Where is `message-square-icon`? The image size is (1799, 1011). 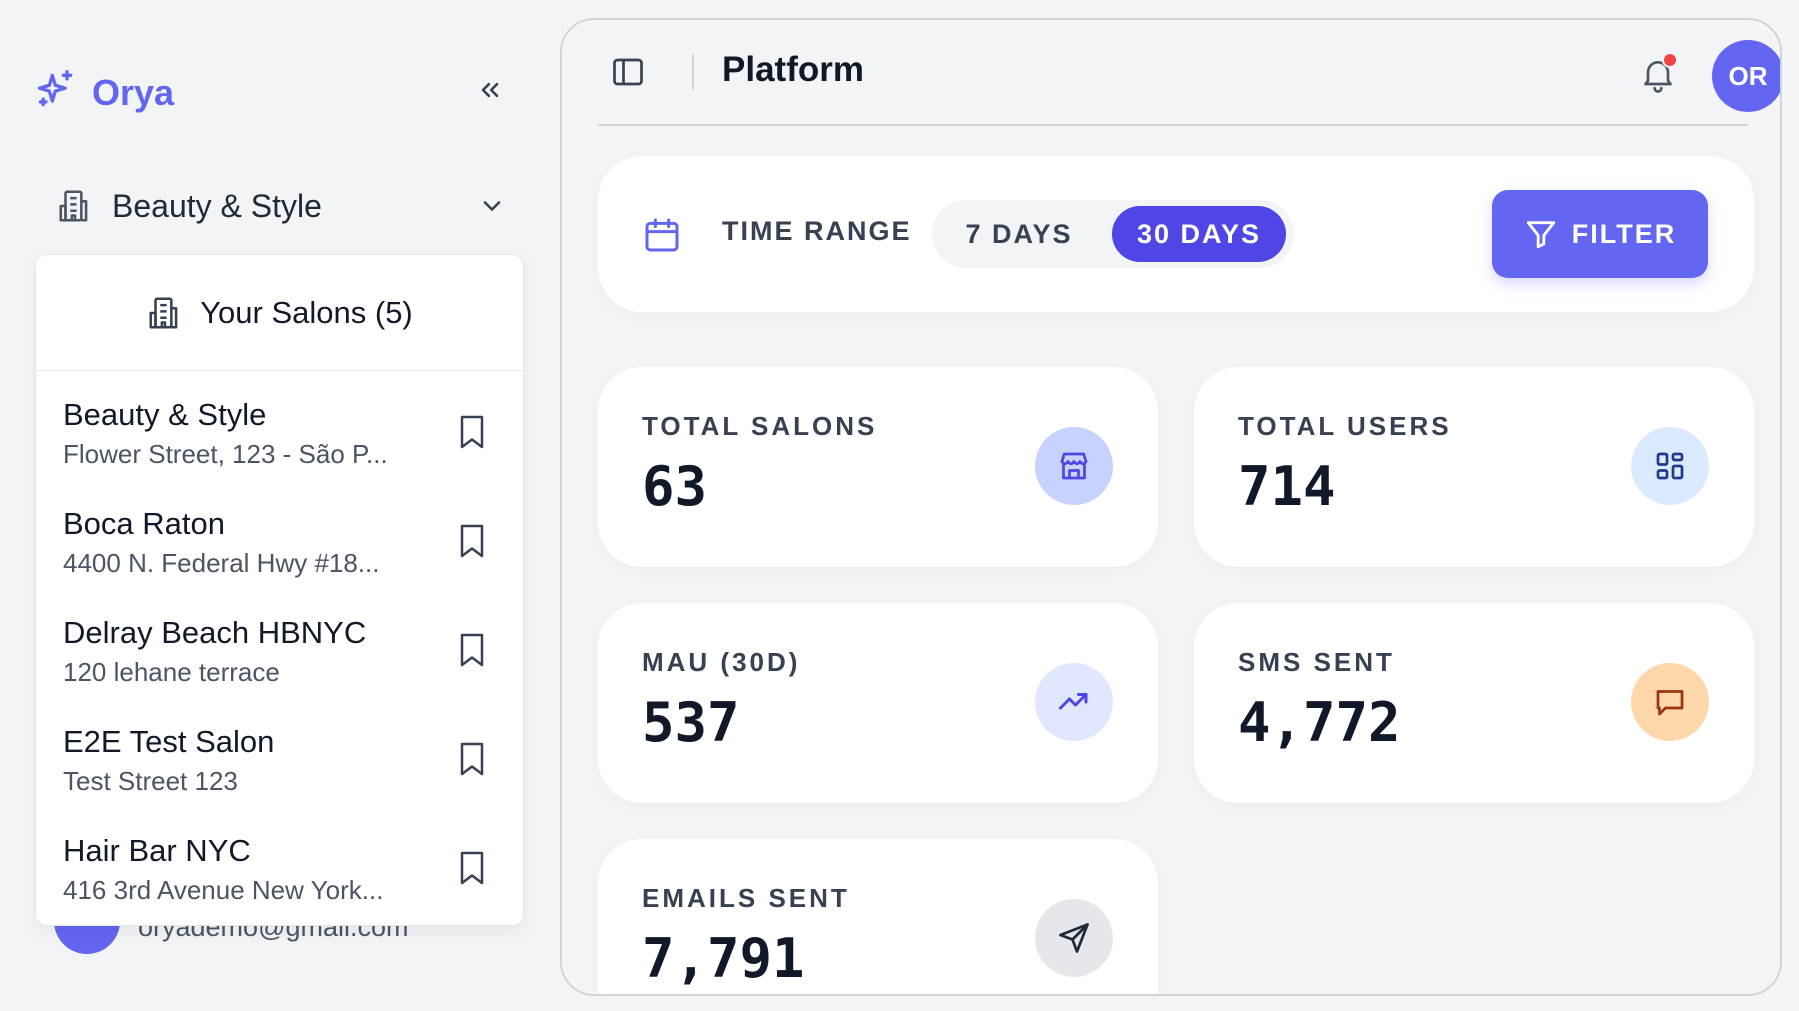 message-square-icon is located at coordinates (1670, 702).